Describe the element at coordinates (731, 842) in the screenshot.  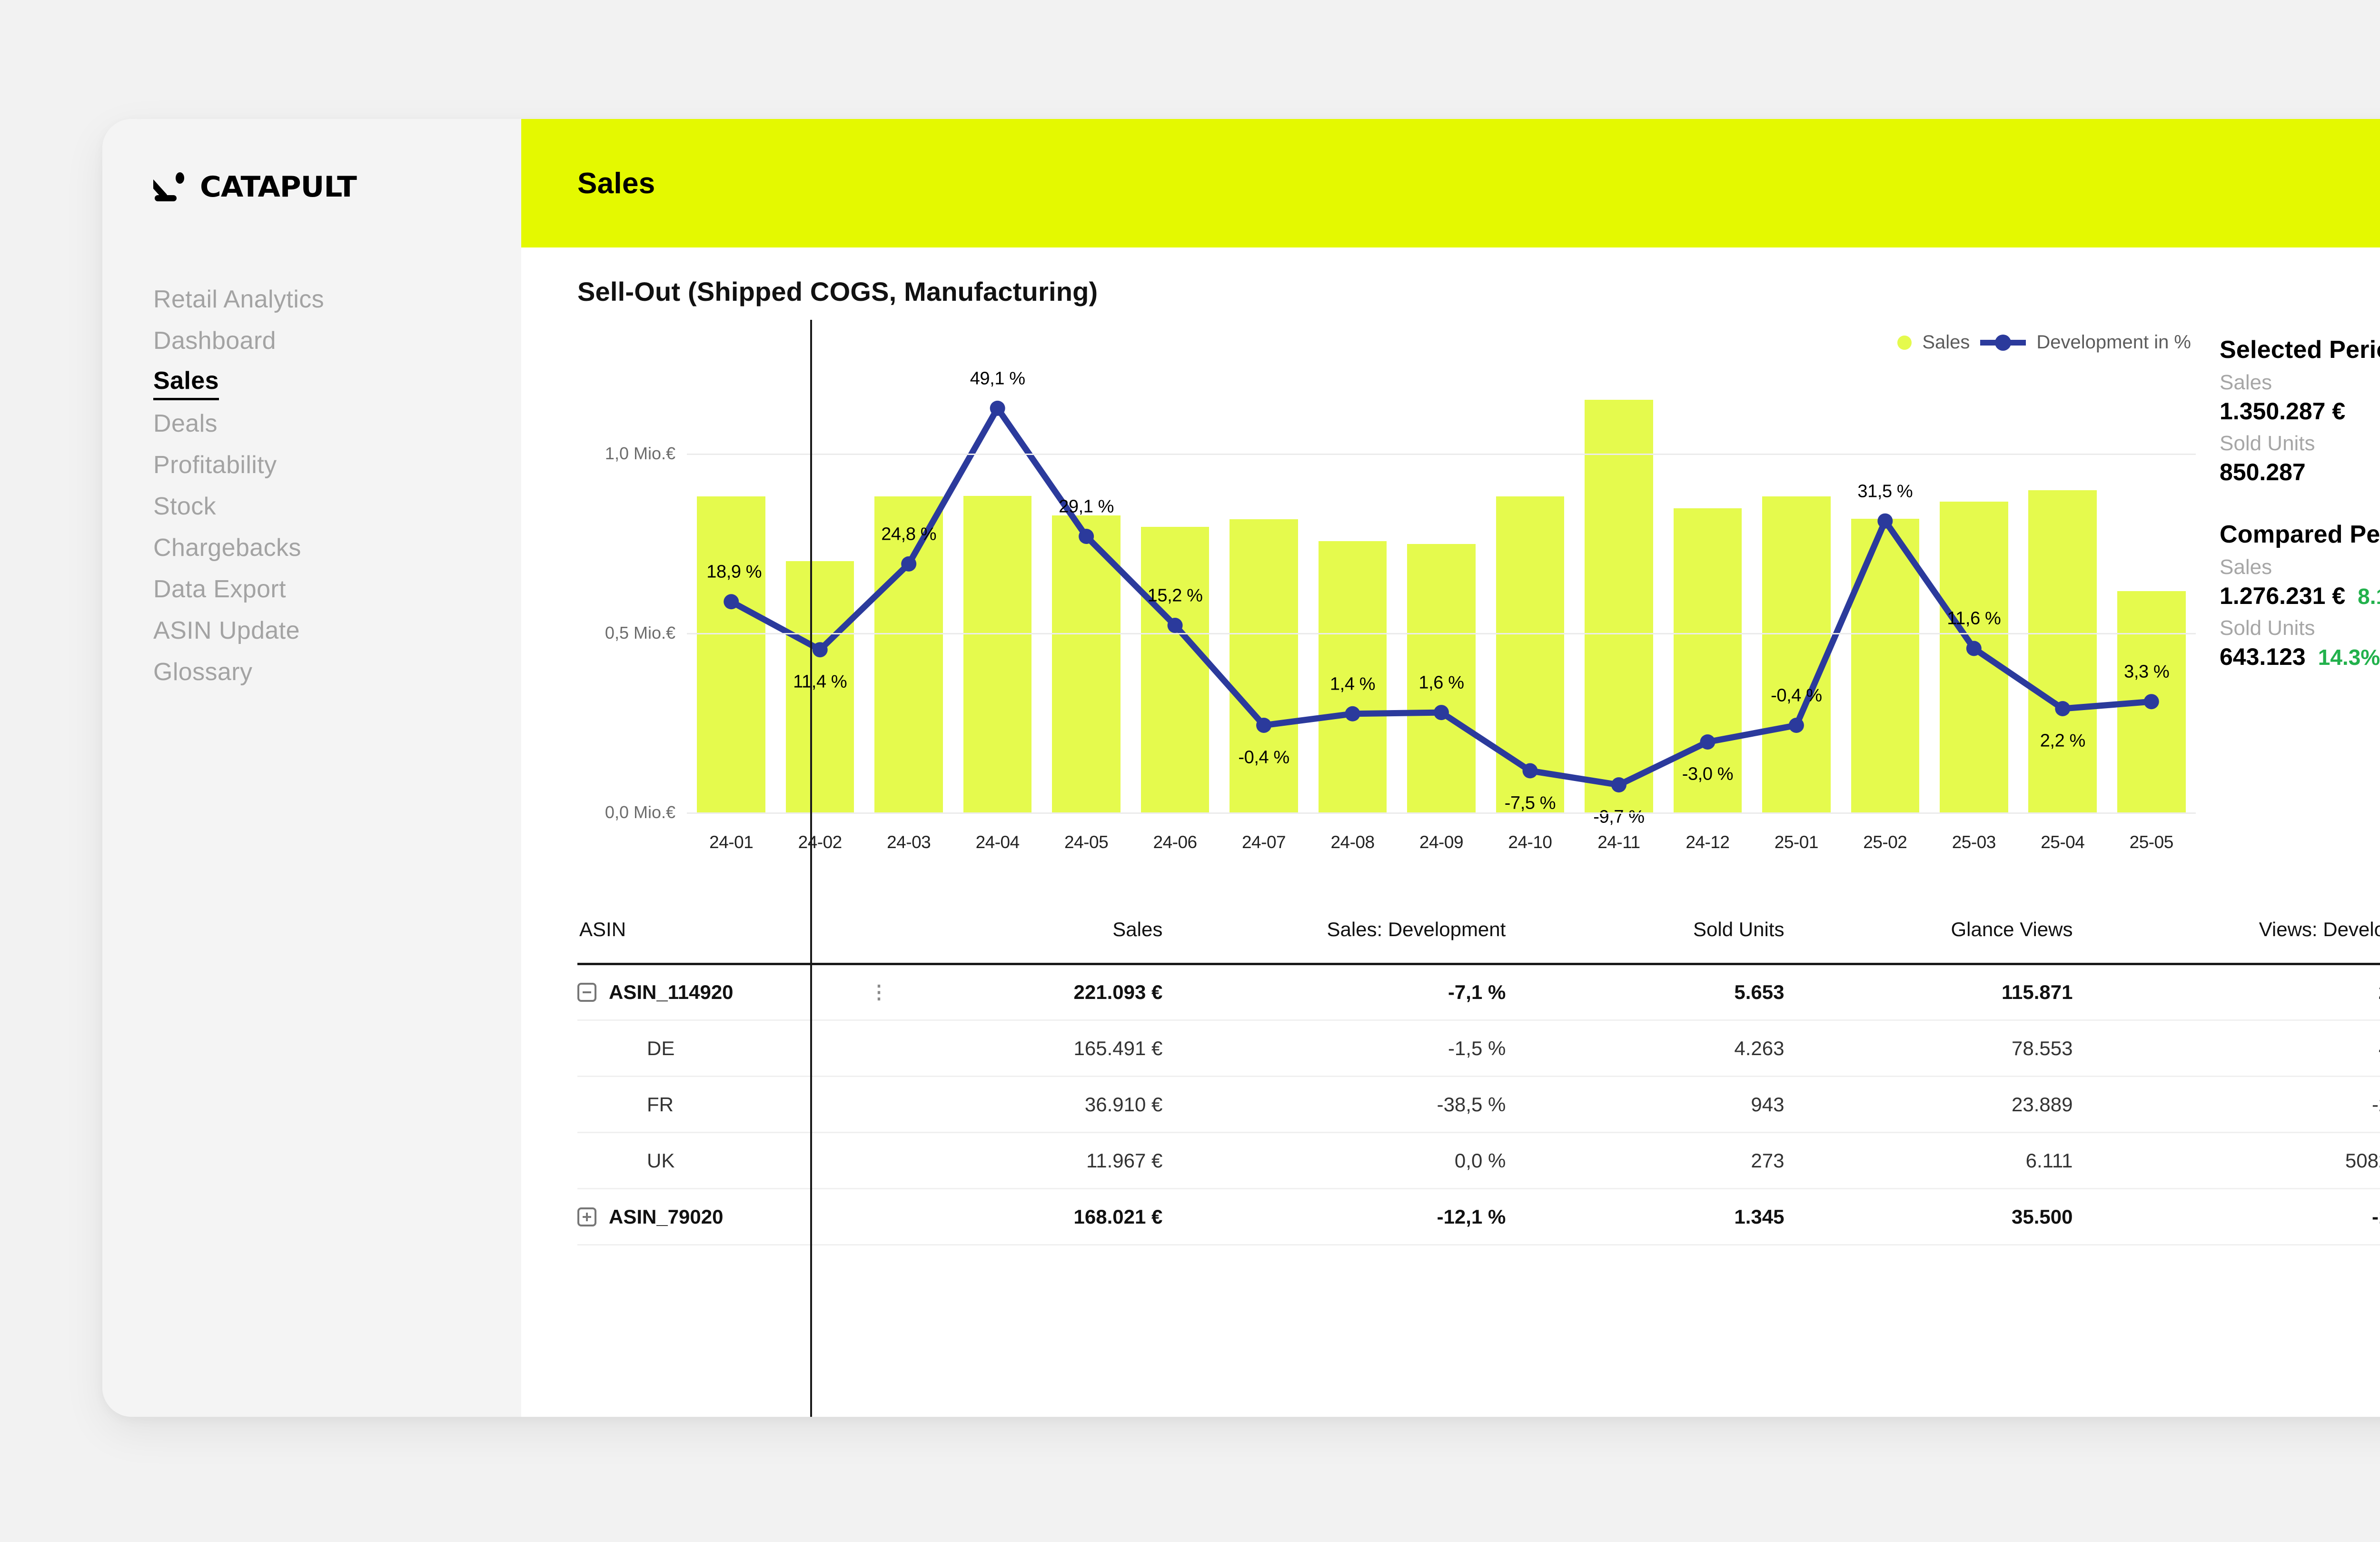
I see `chart-x-tick: 24-01` at that location.